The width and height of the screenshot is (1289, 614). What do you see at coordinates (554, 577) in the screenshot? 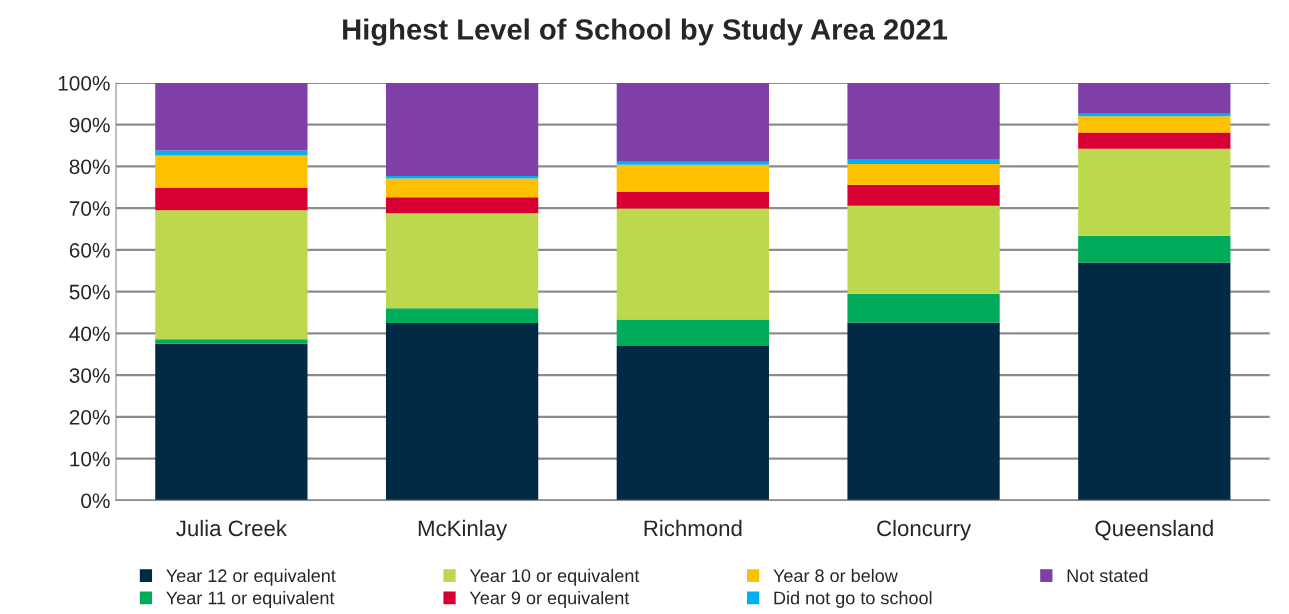
I see `legend-label: Year 10 or equivalent` at bounding box center [554, 577].